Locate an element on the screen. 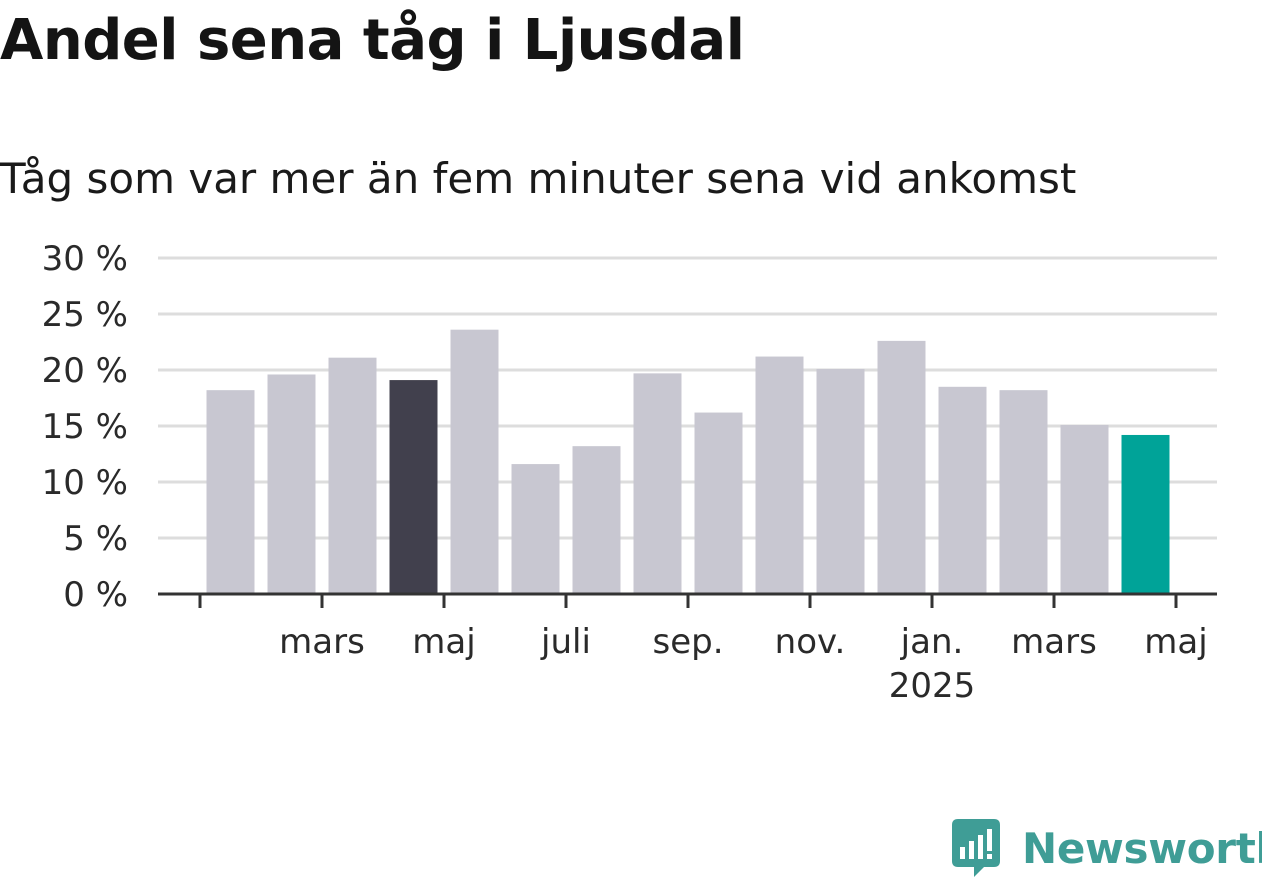  y-tick-label: 5 % is located at coordinates (95, 539).